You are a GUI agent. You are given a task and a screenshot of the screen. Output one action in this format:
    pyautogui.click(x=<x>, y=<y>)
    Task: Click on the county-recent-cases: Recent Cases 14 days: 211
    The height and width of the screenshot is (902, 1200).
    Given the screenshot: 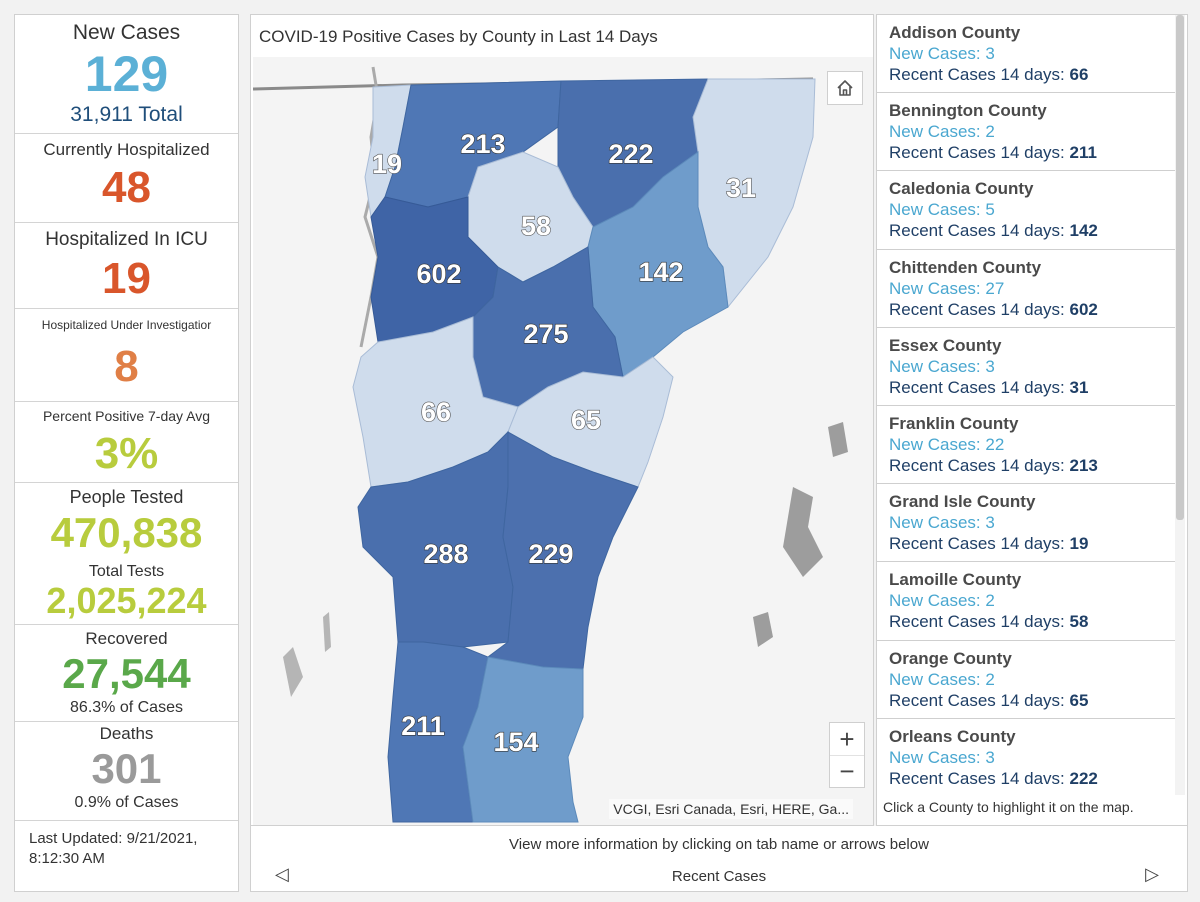 What is the action you would take?
    pyautogui.click(x=1032, y=153)
    